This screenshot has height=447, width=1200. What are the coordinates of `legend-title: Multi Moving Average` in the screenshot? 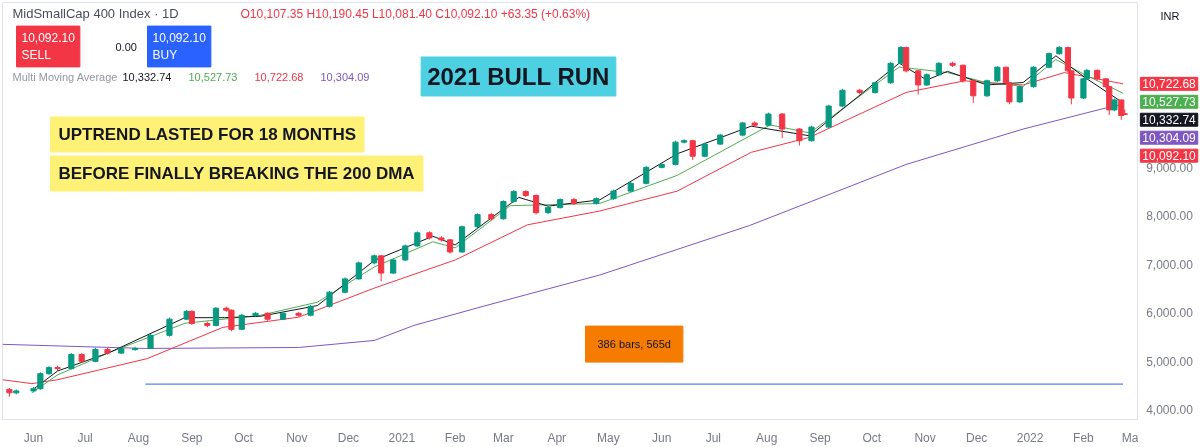 It's located at (65, 76).